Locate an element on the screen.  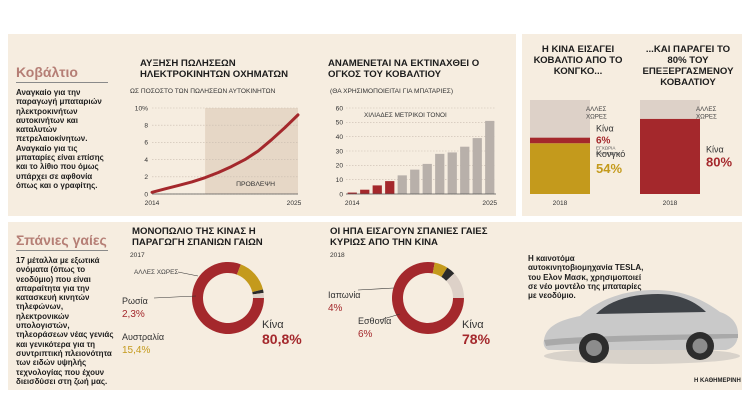
donut-value-label: 78% is located at coordinates (476, 339).